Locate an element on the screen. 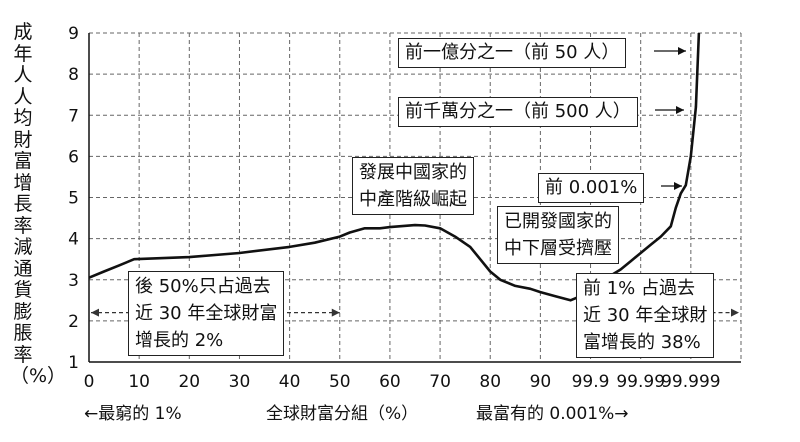  y-tick-label: 3 is located at coordinates (73, 281).